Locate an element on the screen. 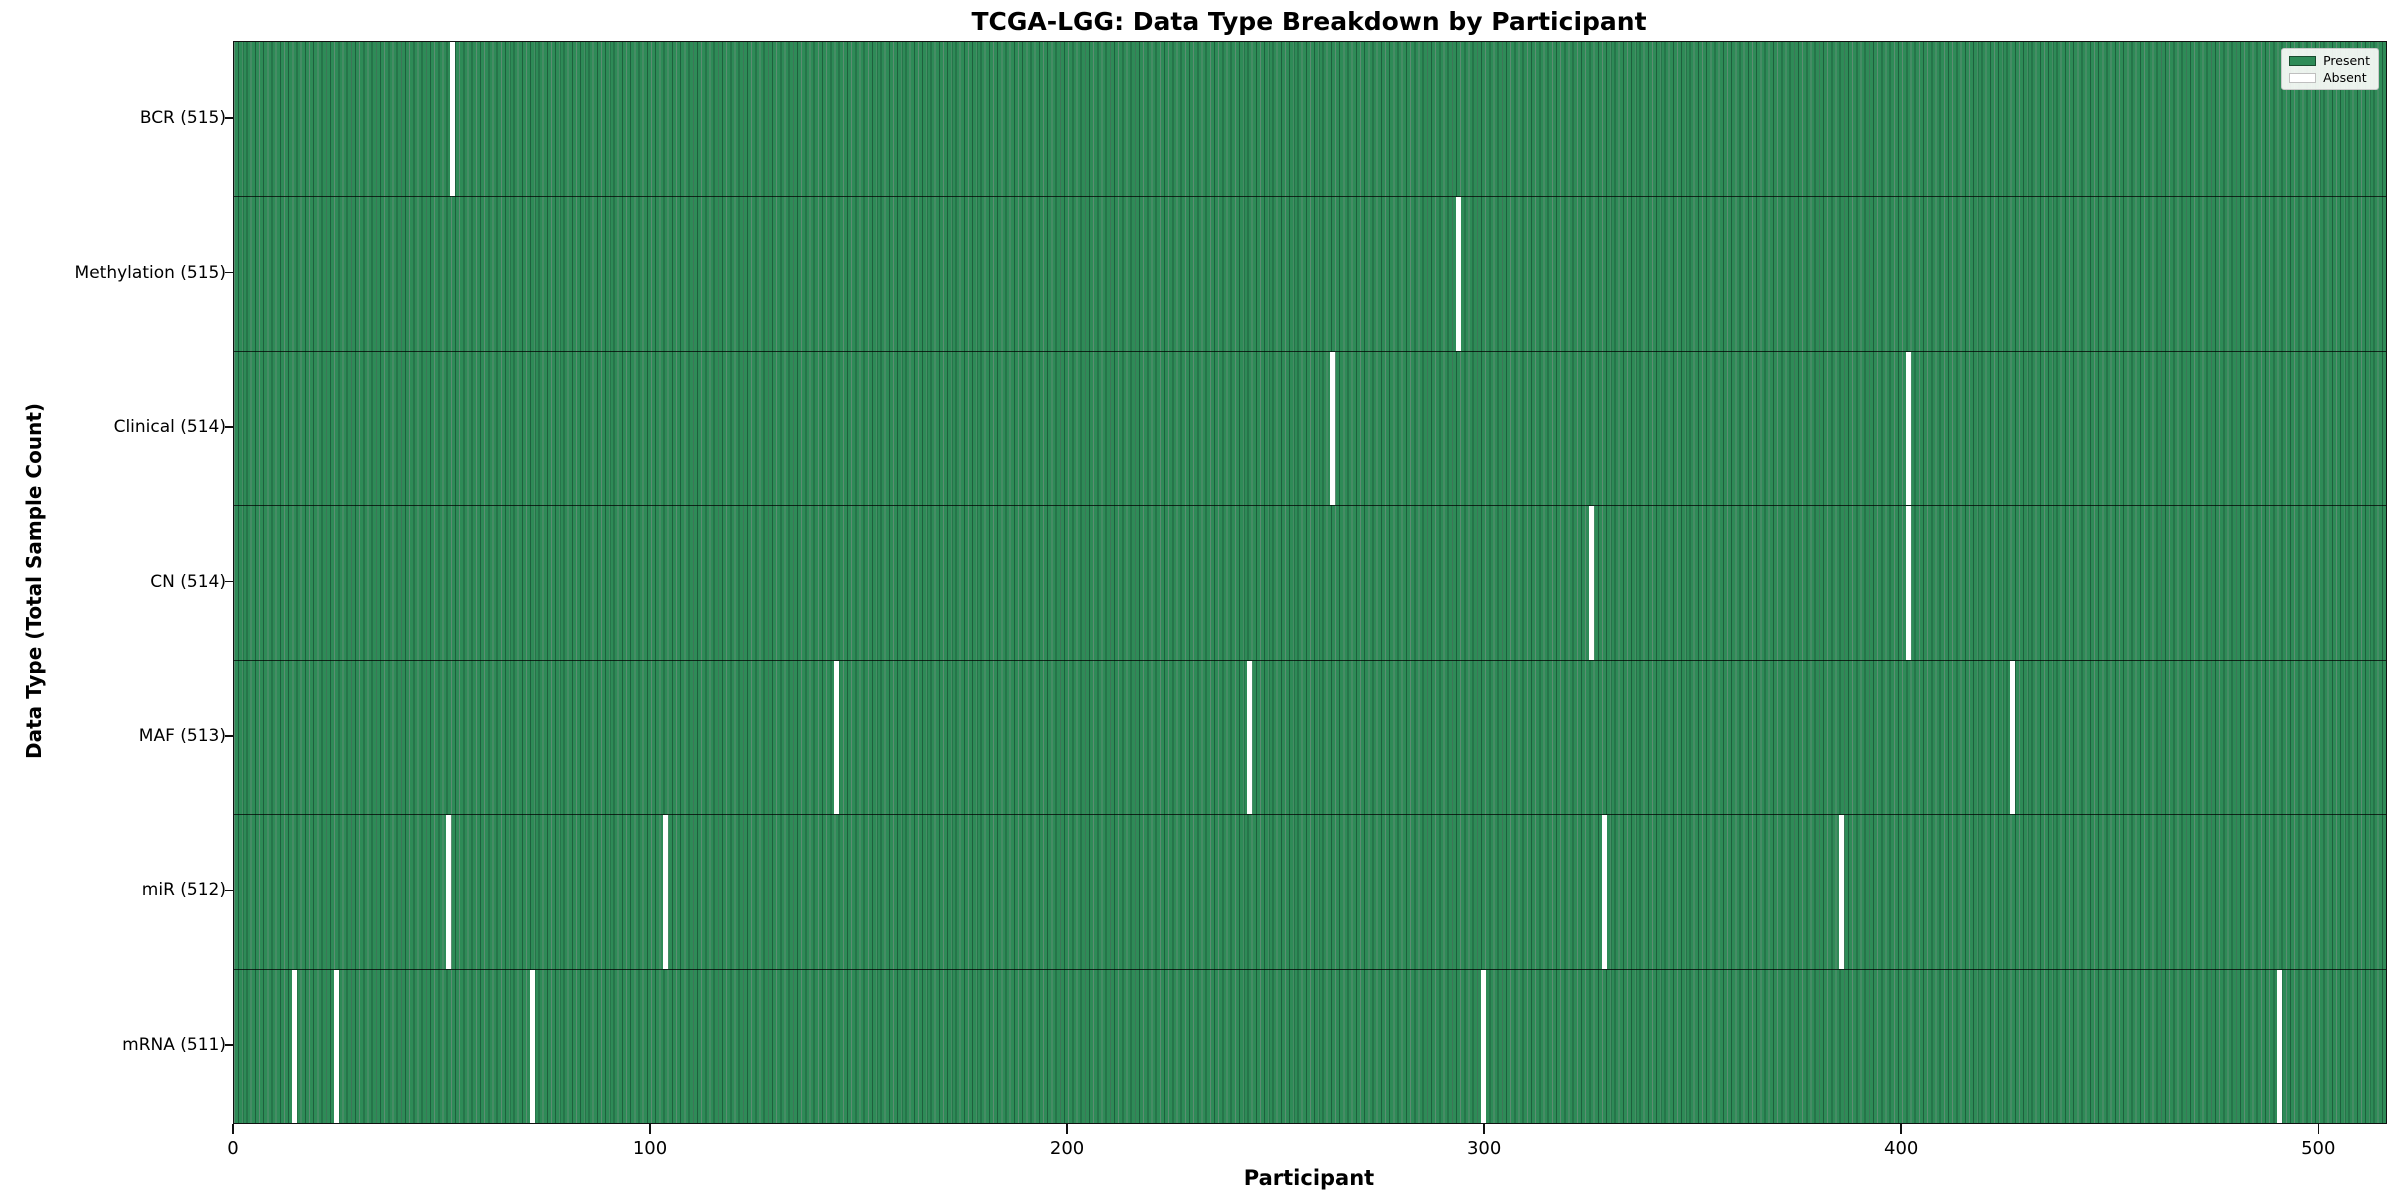 This screenshot has width=2400, height=1200. row-CN is located at coordinates (1310, 582).